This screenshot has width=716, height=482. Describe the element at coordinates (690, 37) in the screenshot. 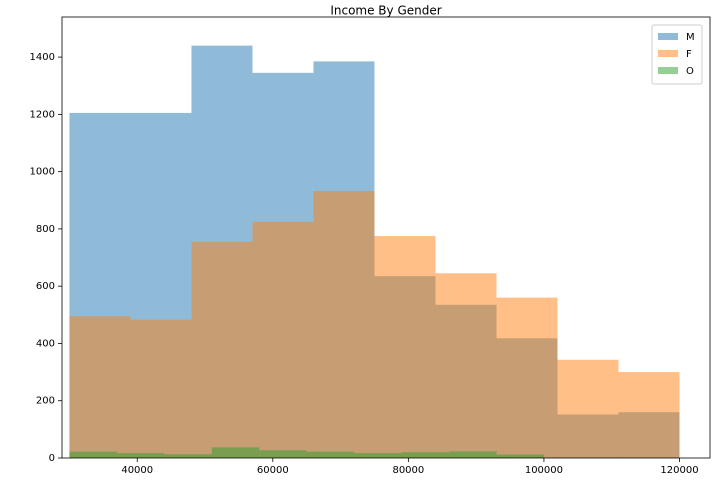

I see `legend-label: M` at that location.